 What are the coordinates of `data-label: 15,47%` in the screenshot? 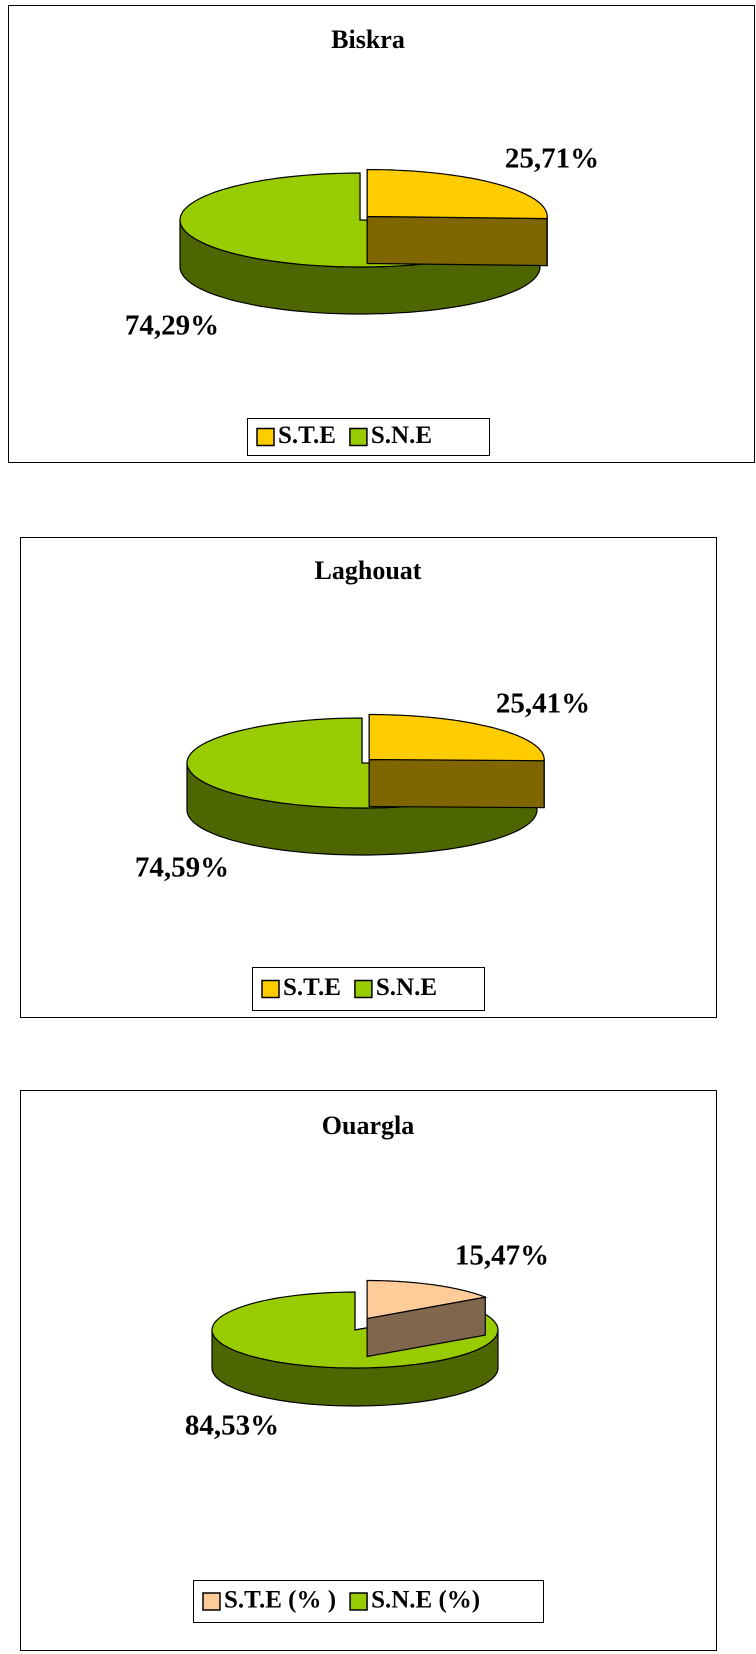 It's located at (502, 1256).